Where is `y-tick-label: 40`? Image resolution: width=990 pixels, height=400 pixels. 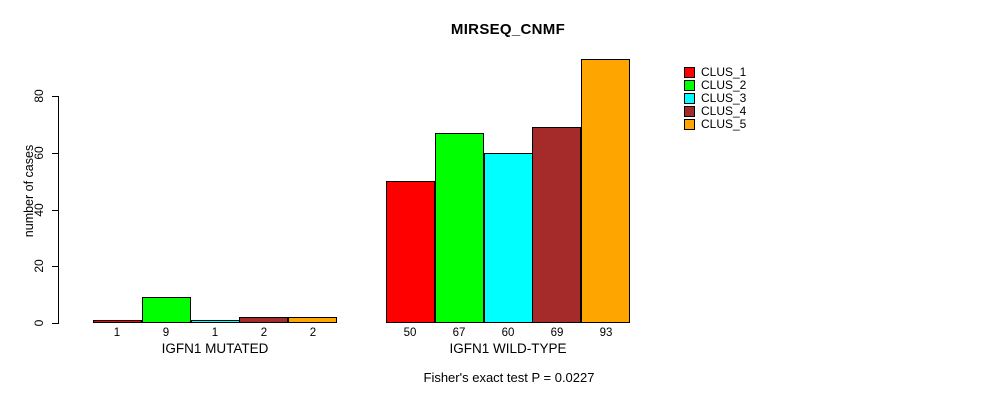 y-tick-label: 40 is located at coordinates (39, 210).